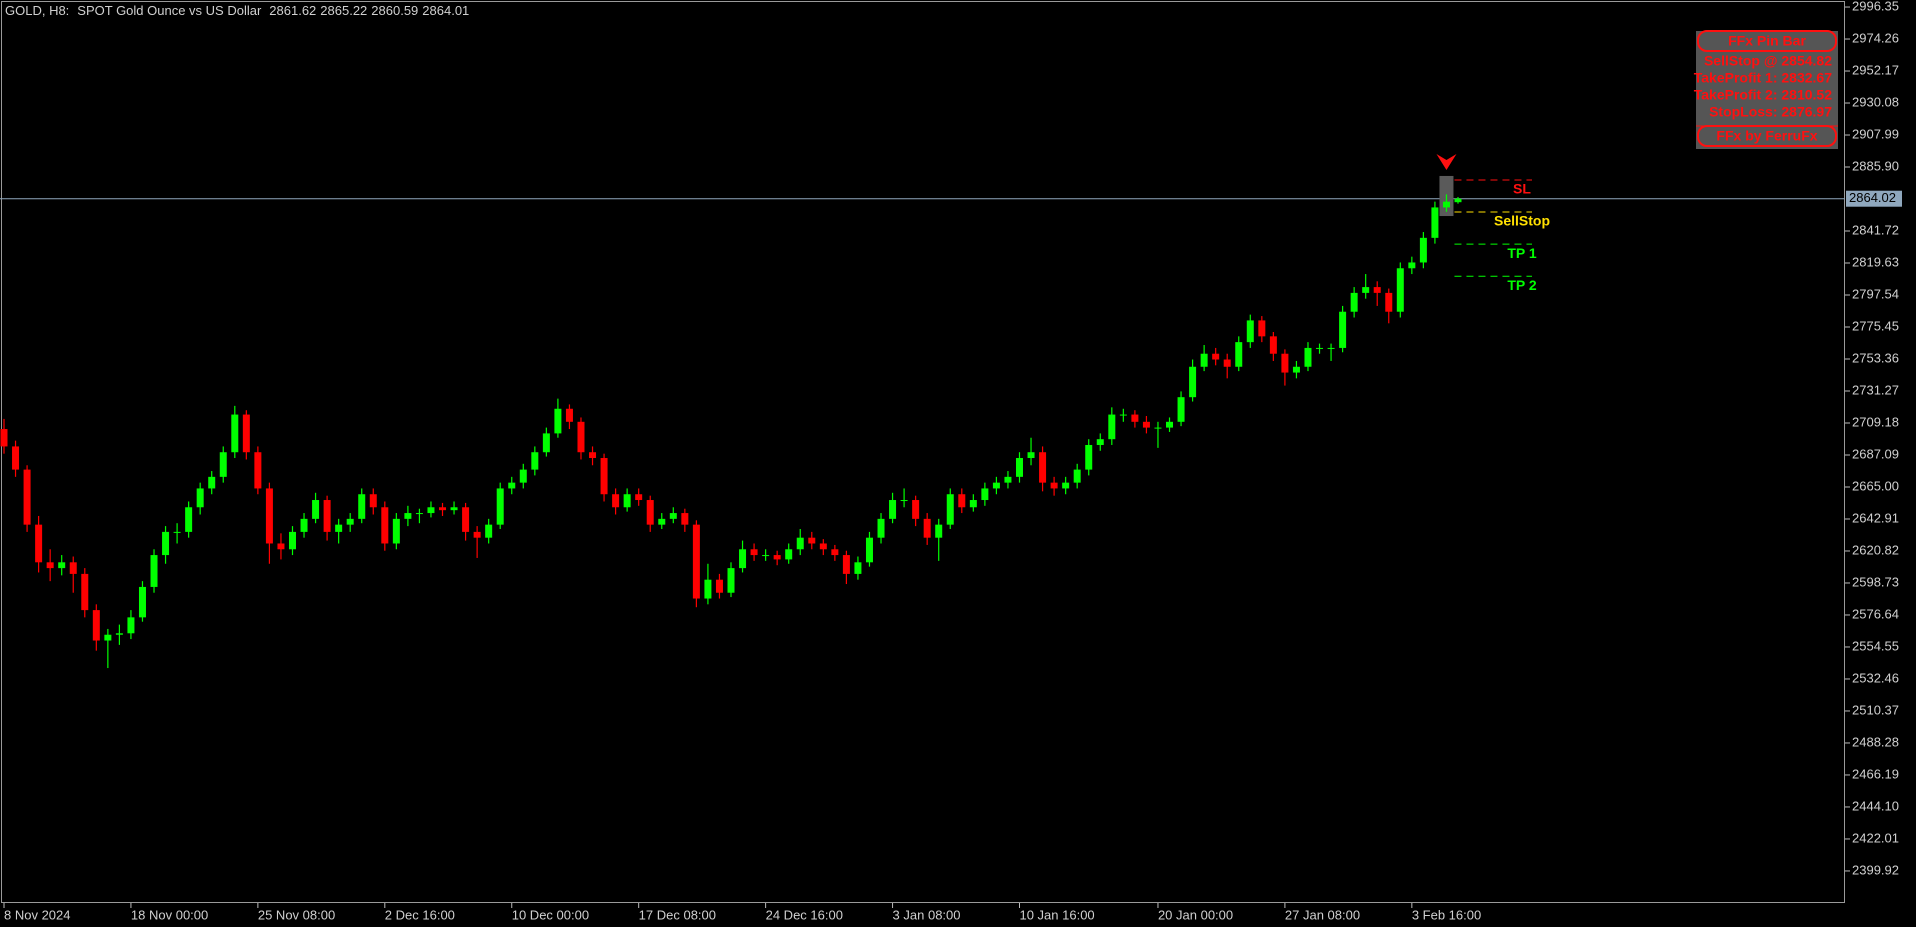  I want to click on y-tick-label: 2466.19, so click(1875, 773).